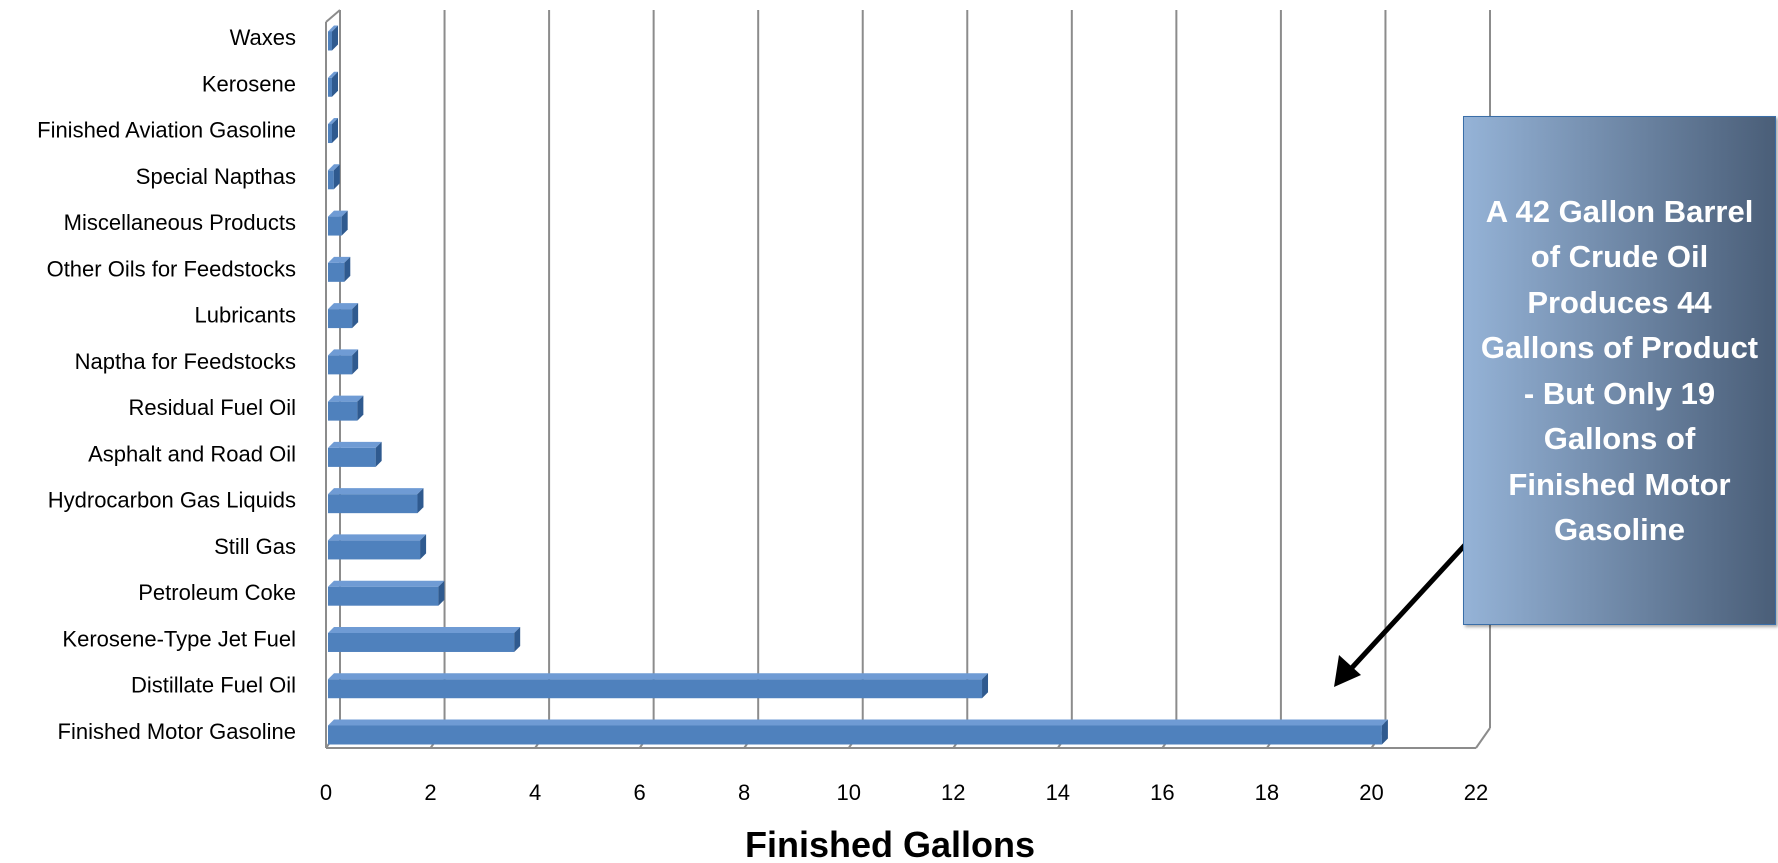 This screenshot has height=863, width=1778. I want to click on category-label: Petroleum Coke, so click(217, 592).